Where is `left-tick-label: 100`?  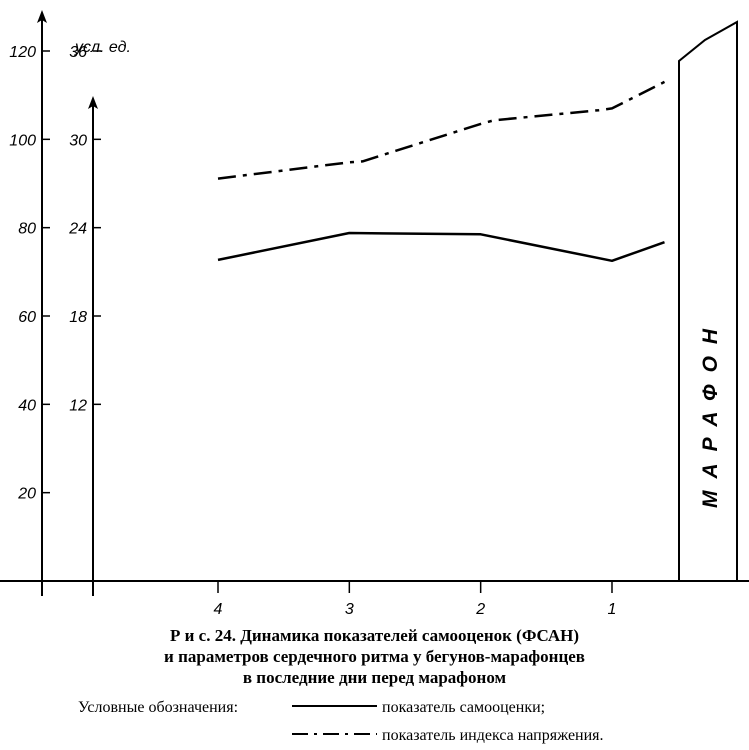 left-tick-label: 100 is located at coordinates (22, 140).